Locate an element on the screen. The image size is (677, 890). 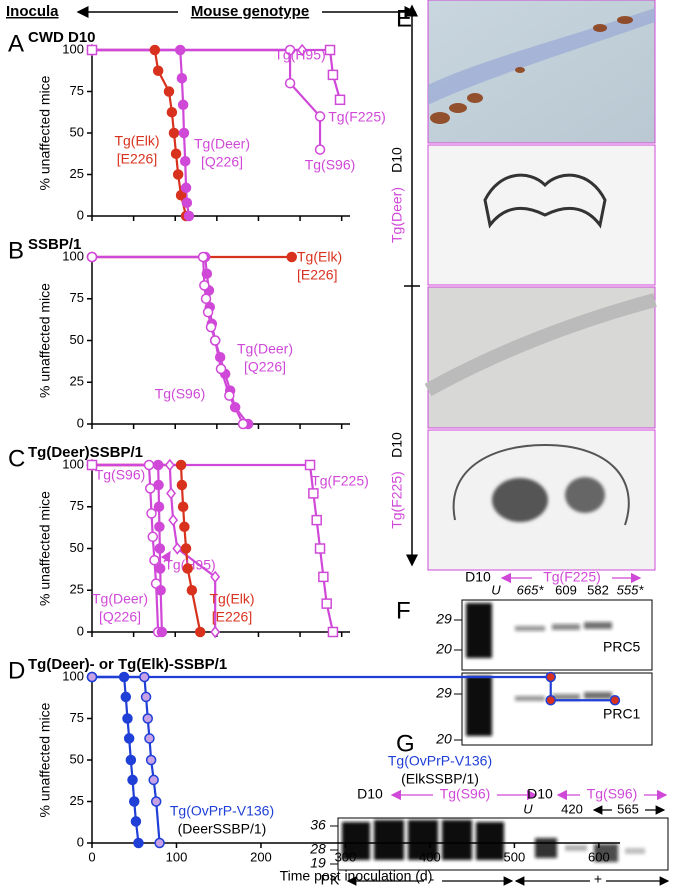
lane-label: 609 is located at coordinates (566, 589).